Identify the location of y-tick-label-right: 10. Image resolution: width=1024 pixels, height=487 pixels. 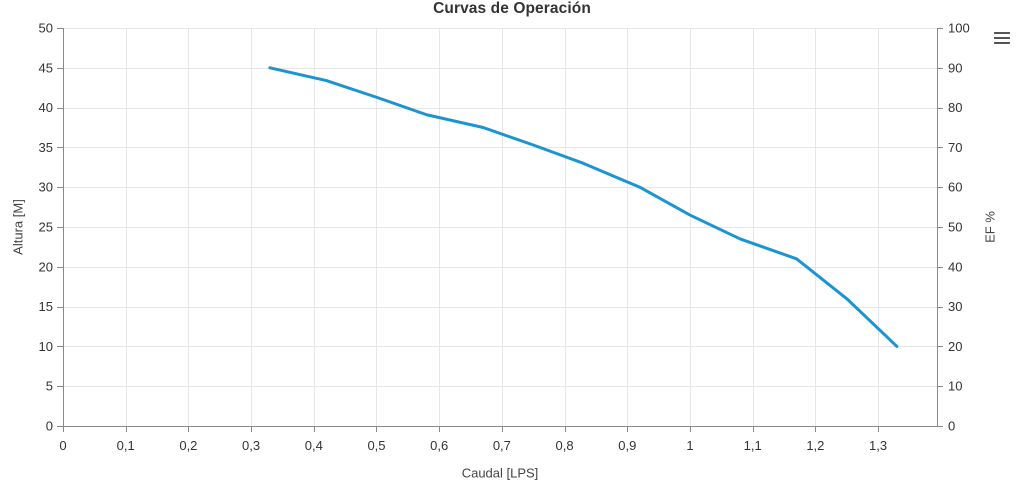
(955, 386).